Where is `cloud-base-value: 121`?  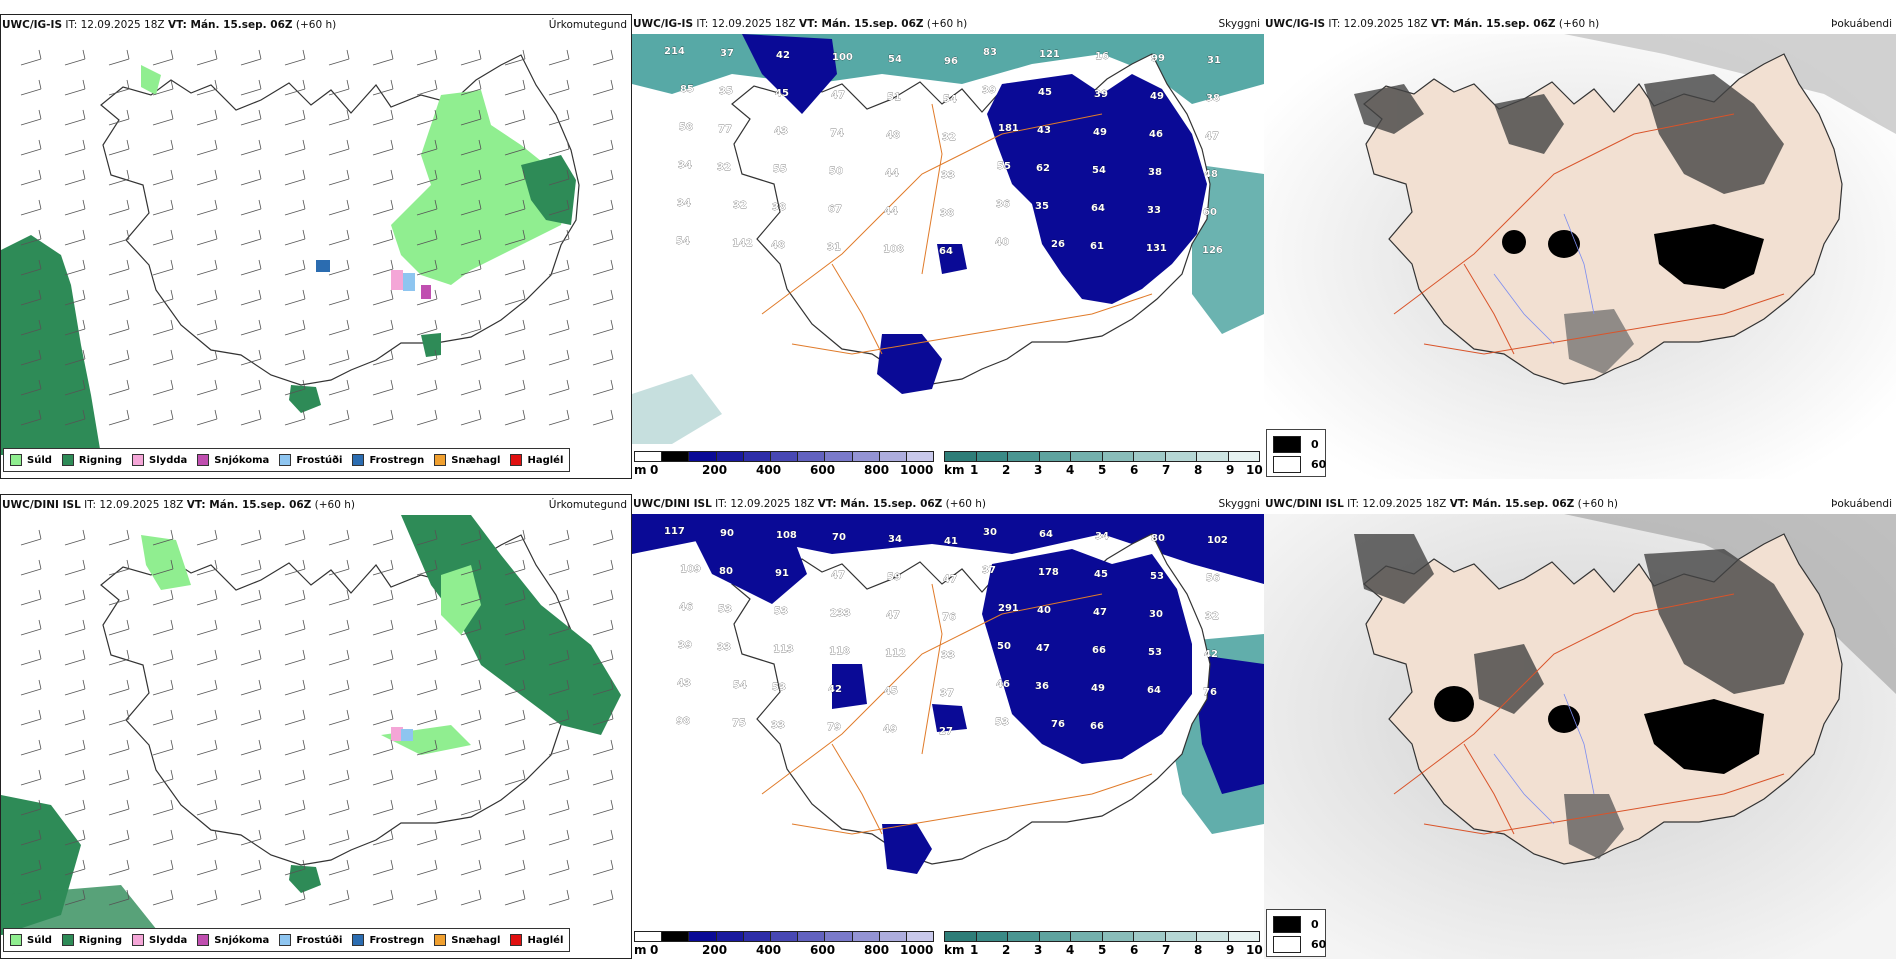
cloud-base-value: 121 is located at coordinates (1049, 54).